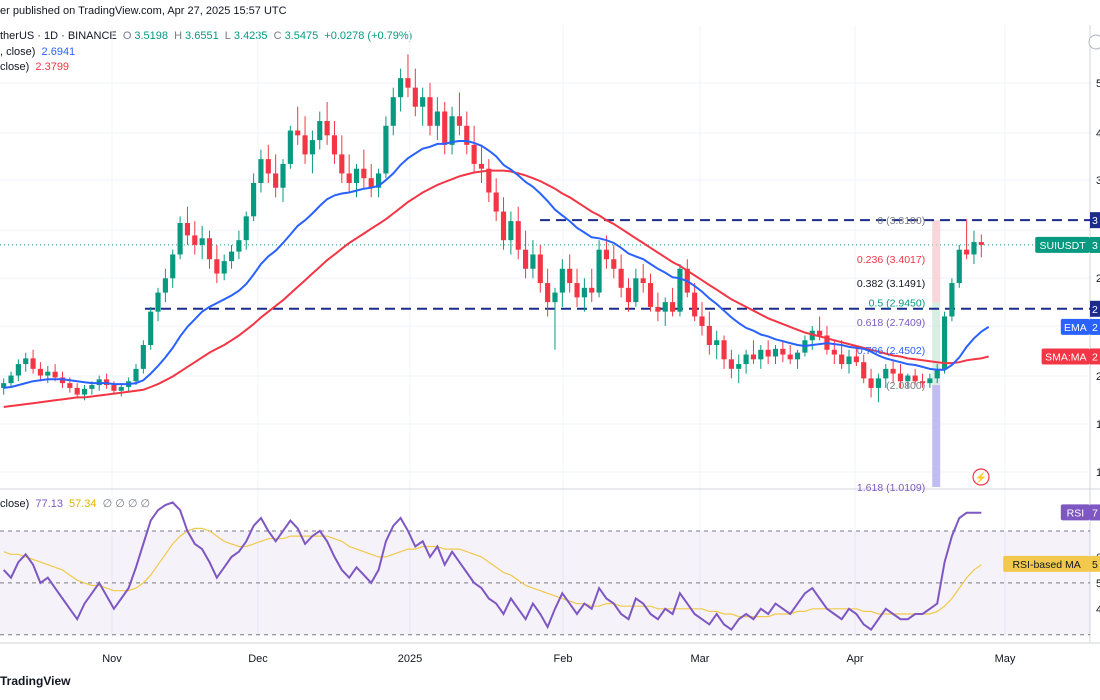  Describe the element at coordinates (936, 344) in the screenshot. I see `fib-retrace-bar-lower` at that location.